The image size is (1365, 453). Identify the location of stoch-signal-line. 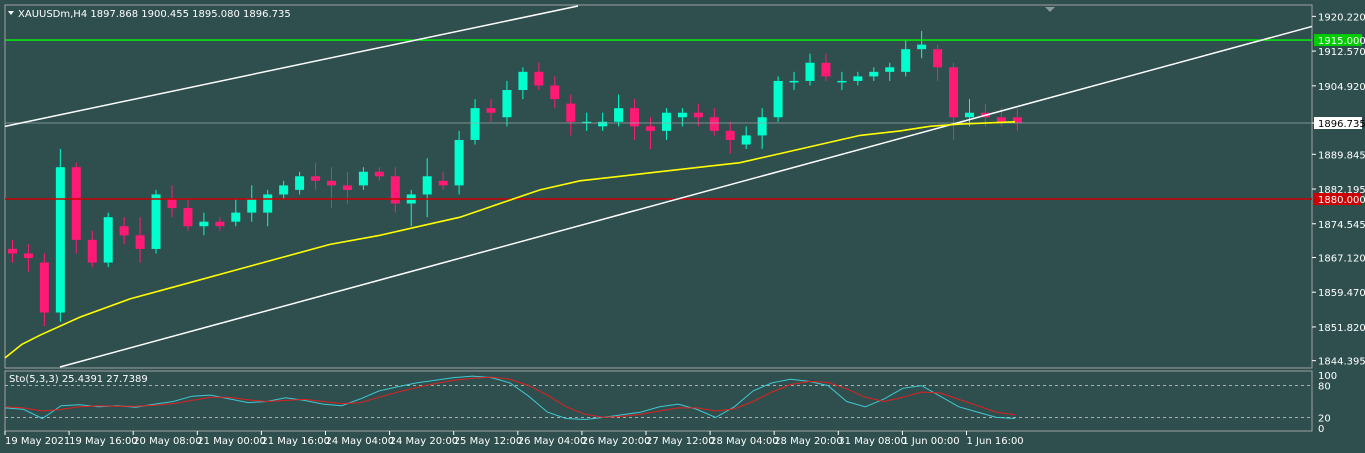
(510, 397).